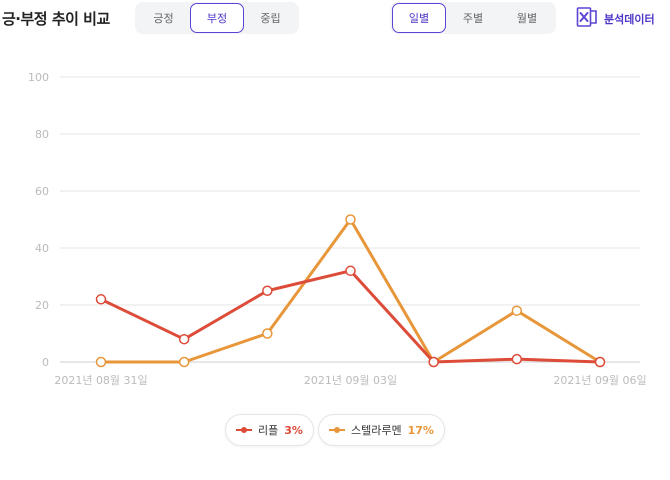 Image resolution: width=670 pixels, height=480 pixels. I want to click on tab-monthly: 월별, so click(527, 18).